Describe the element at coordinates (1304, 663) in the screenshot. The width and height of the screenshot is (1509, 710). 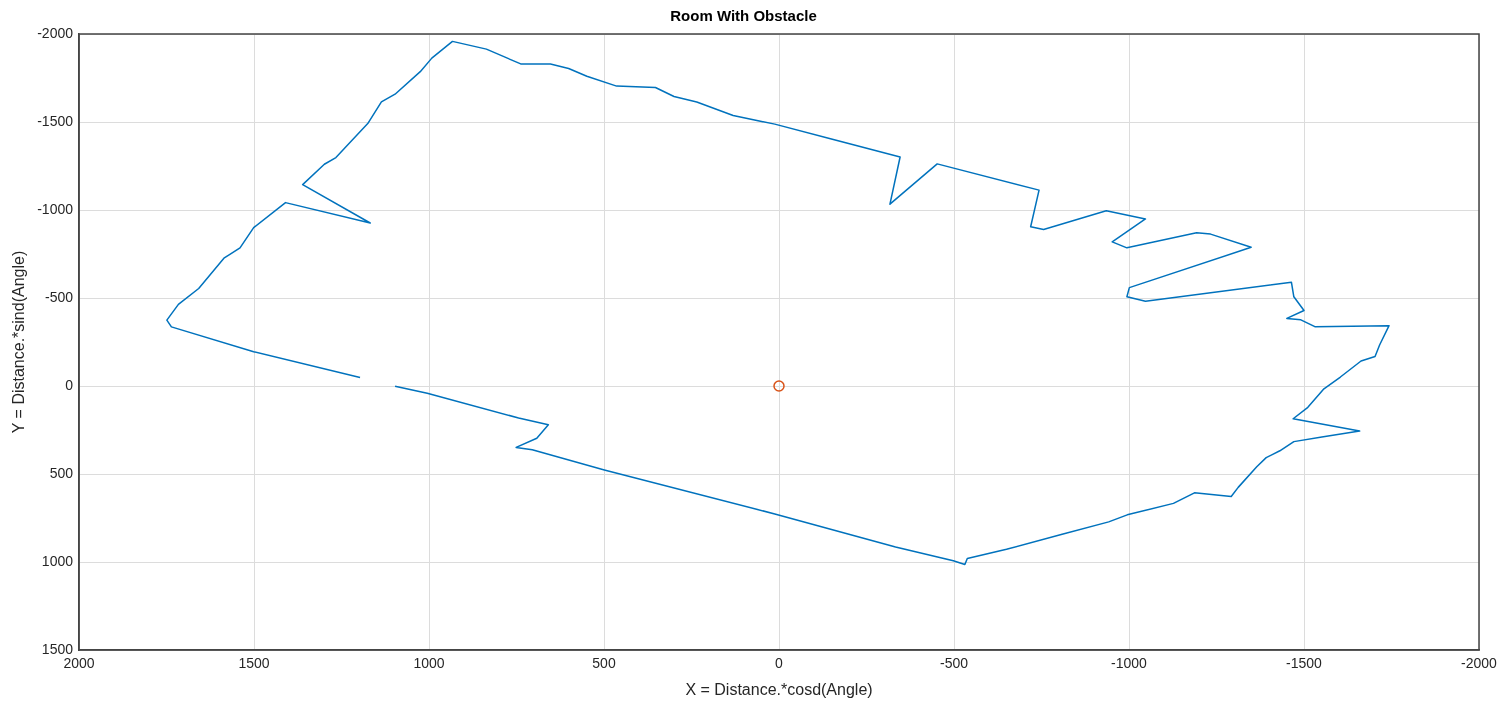
I see `x-tick-label: -1500` at that location.